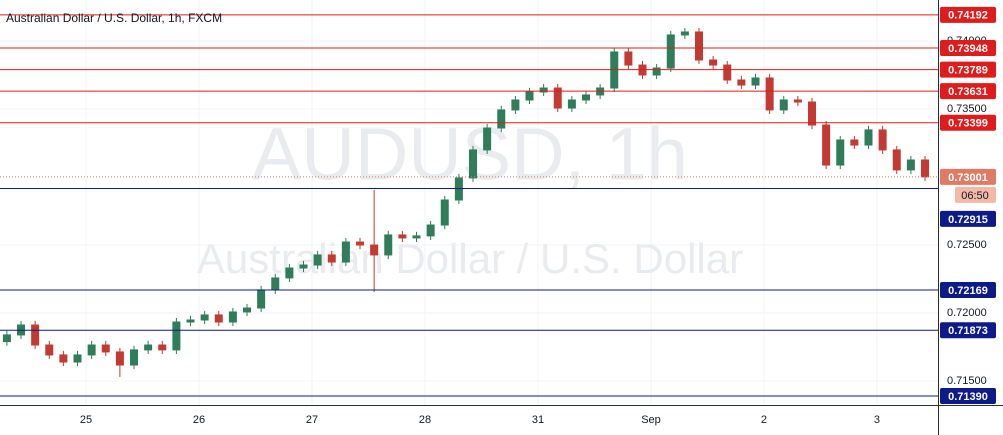  What do you see at coordinates (967, 109) in the screenshot?
I see `y-tick-label: 0.73500` at bounding box center [967, 109].